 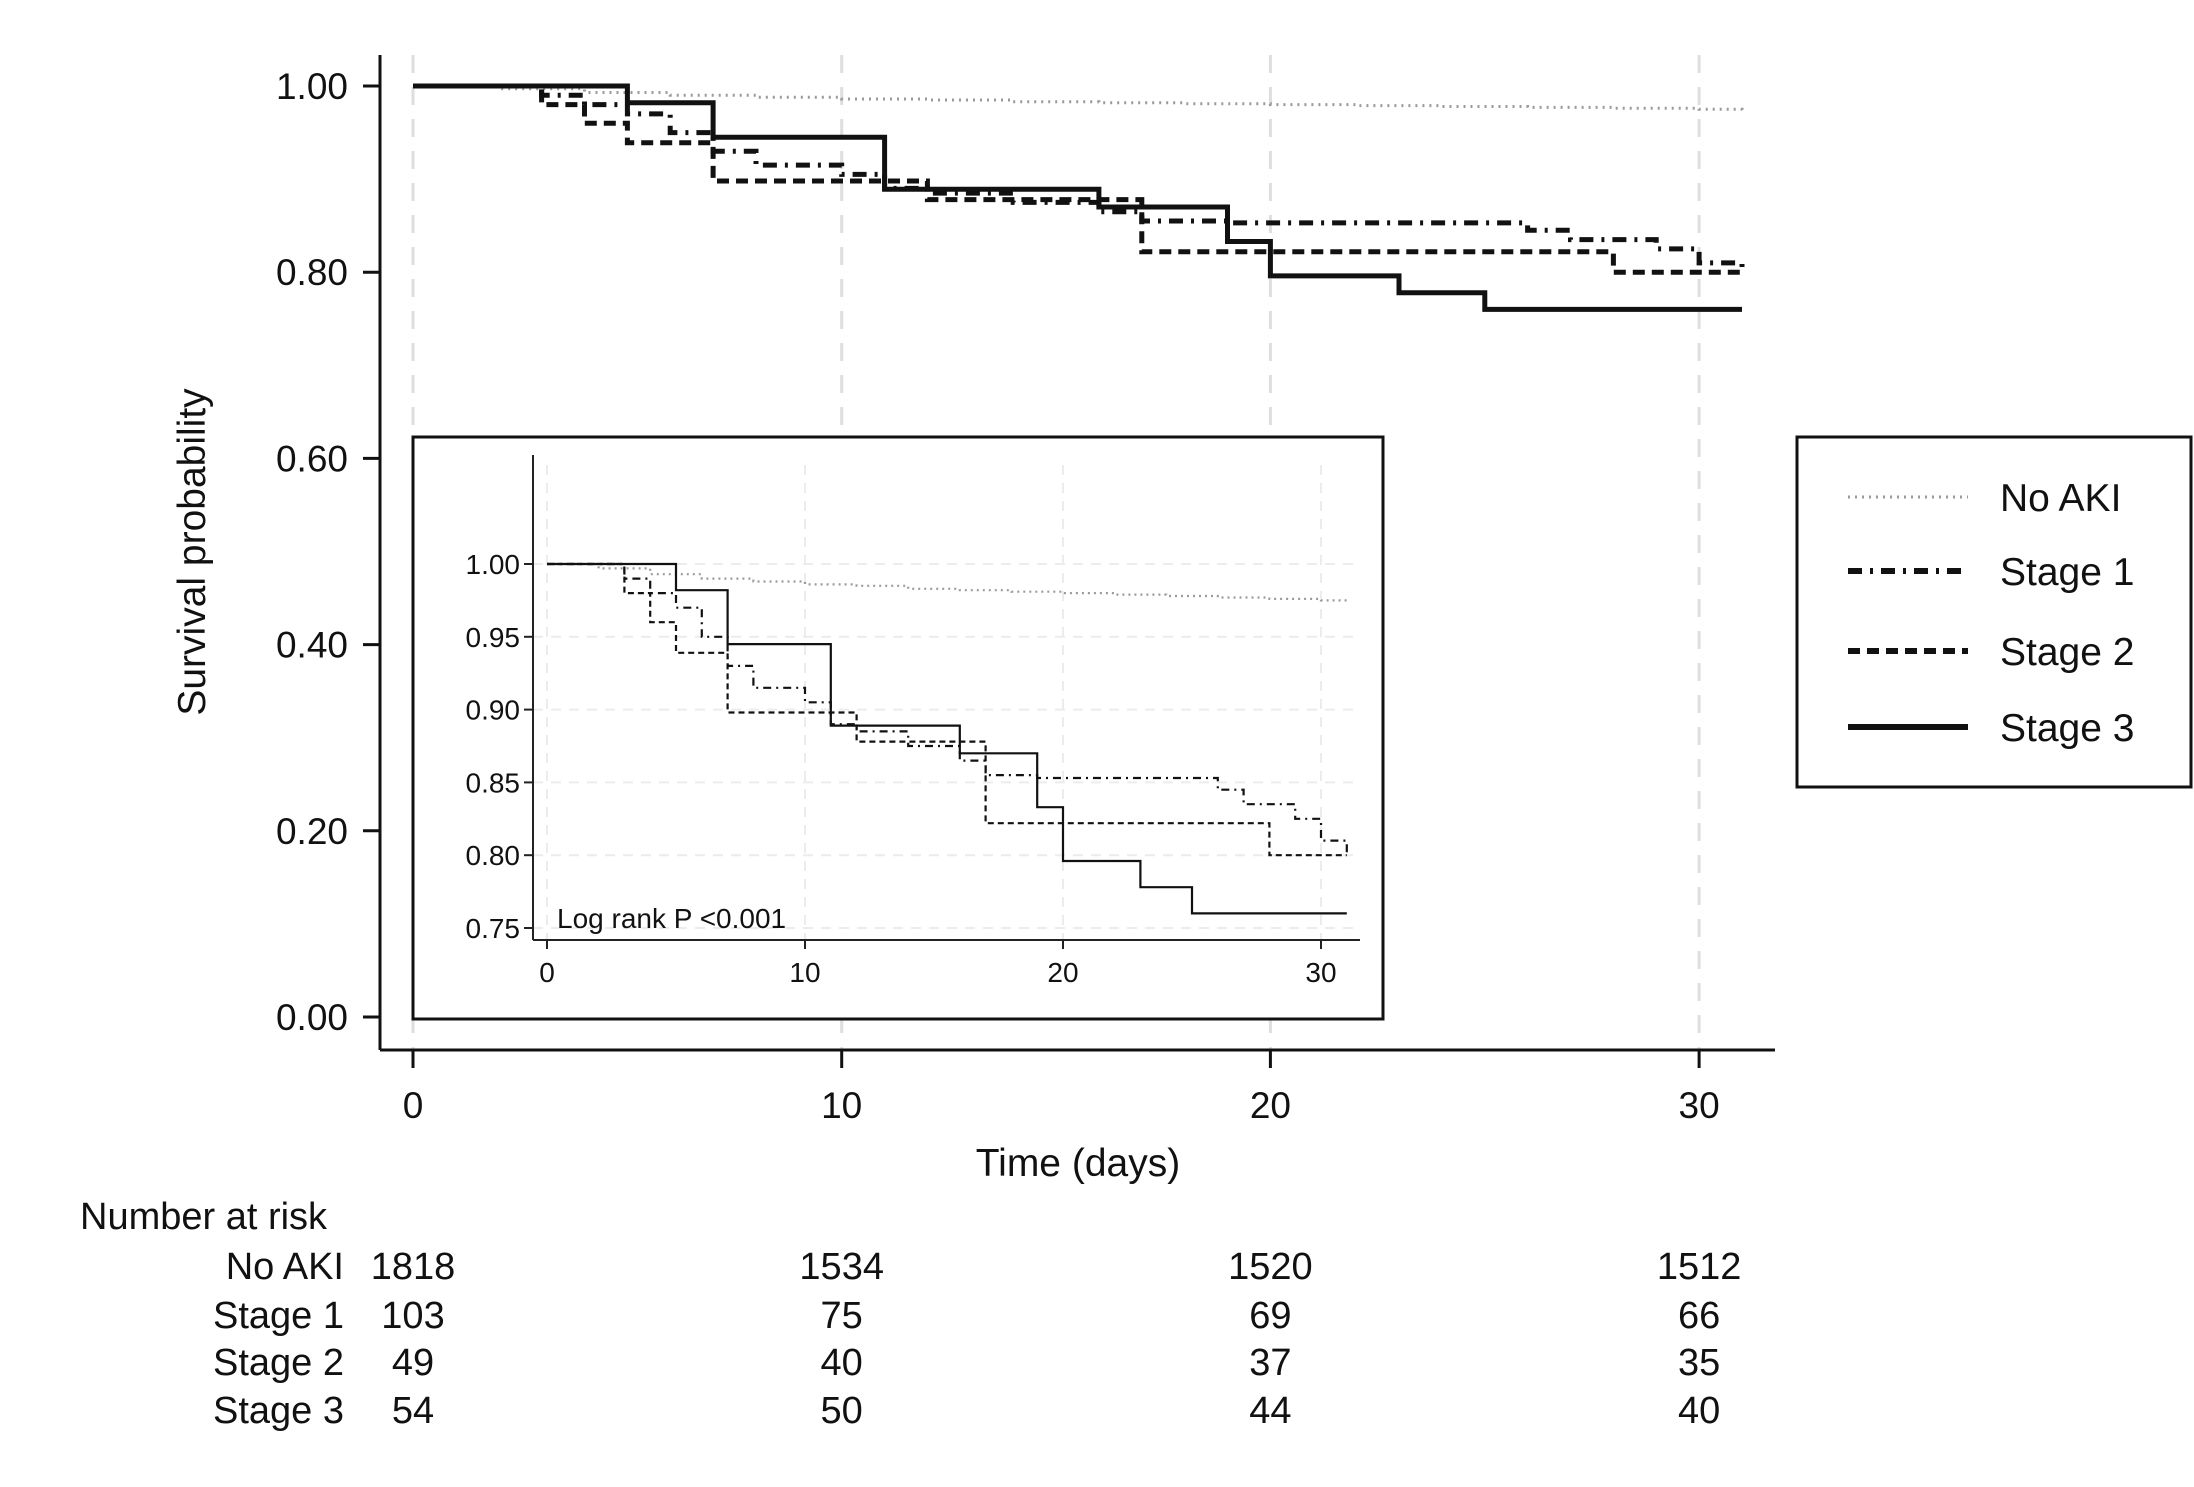 What do you see at coordinates (1270, 1363) in the screenshot?
I see `risk-cell: 37` at bounding box center [1270, 1363].